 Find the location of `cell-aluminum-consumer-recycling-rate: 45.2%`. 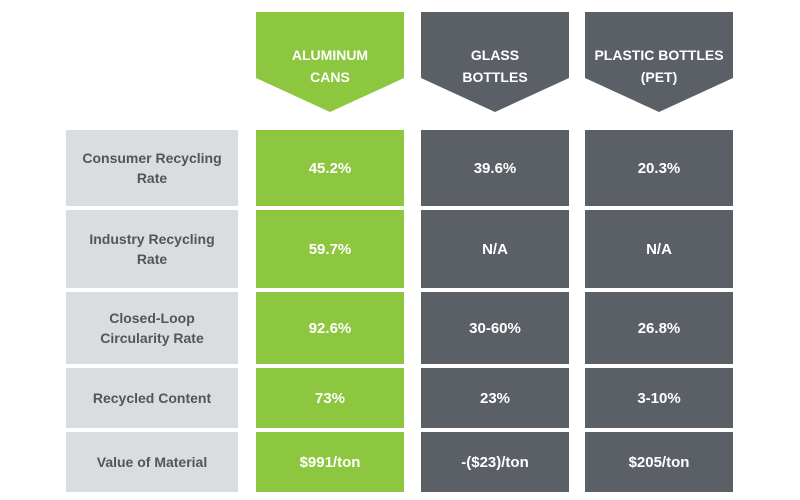

cell-aluminum-consumer-recycling-rate: 45.2% is located at coordinates (330, 168).